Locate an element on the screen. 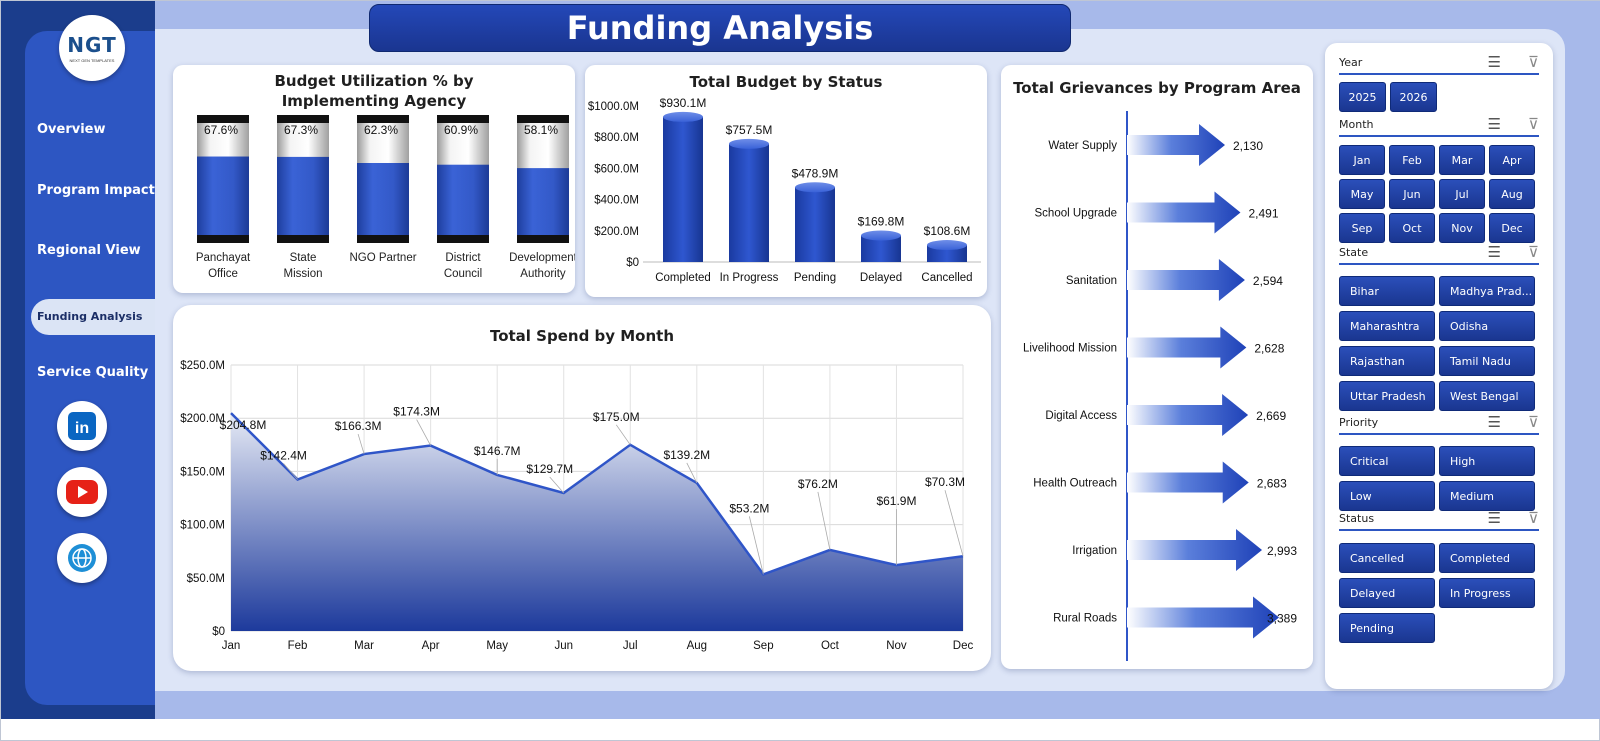 This screenshot has height=741, width=1600. slicer-option-month: Jun is located at coordinates (1412, 194).